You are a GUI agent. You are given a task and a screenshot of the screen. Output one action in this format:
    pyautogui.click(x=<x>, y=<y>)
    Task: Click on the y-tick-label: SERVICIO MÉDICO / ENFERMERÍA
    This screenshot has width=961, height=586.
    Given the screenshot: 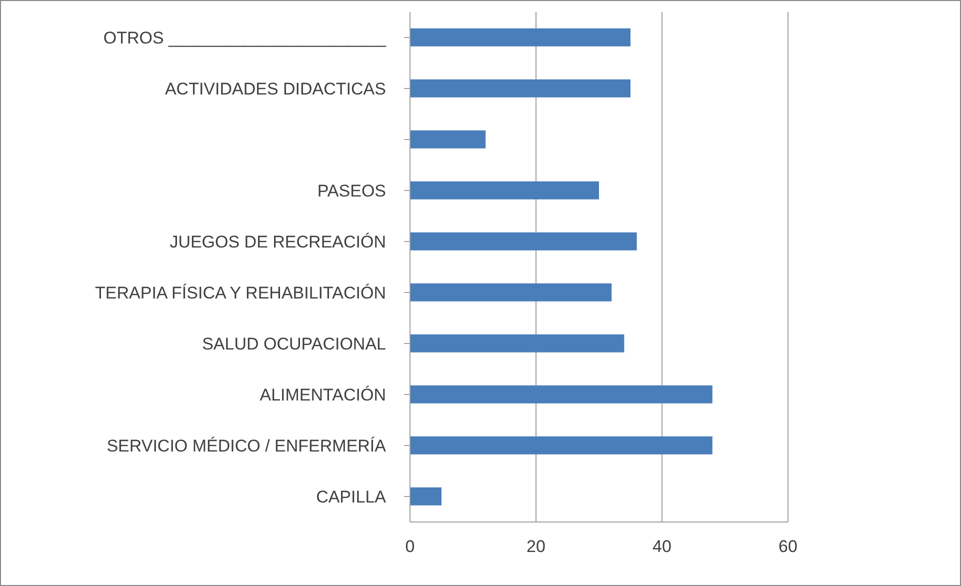 What is the action you would take?
    pyautogui.click(x=246, y=446)
    